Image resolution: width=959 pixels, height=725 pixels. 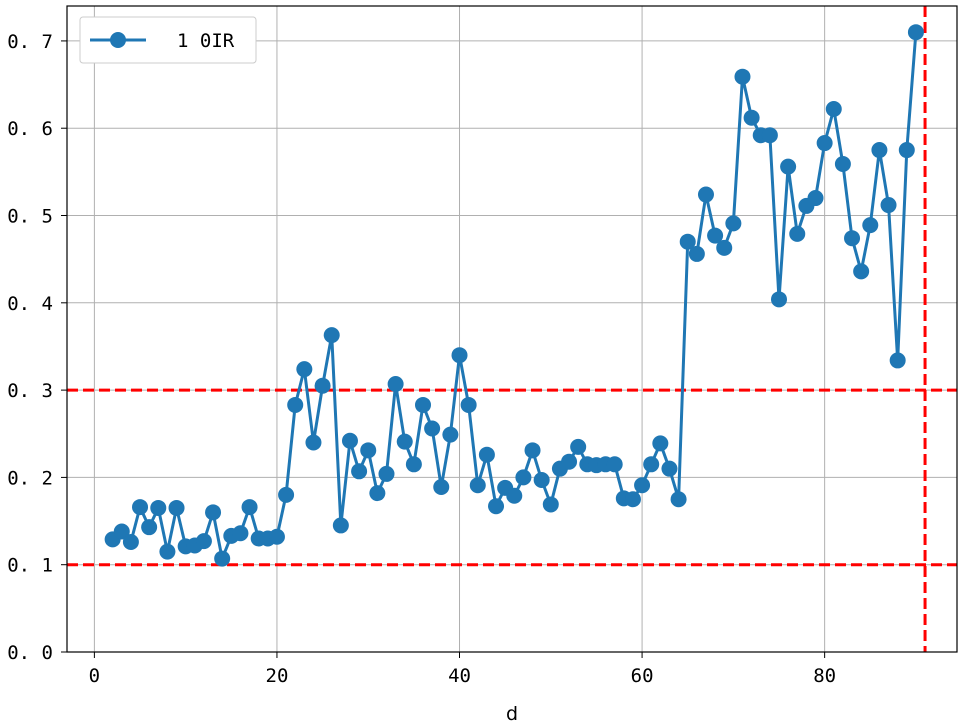 I want to click on y-tick-label: 0. 0, so click(x=30, y=653).